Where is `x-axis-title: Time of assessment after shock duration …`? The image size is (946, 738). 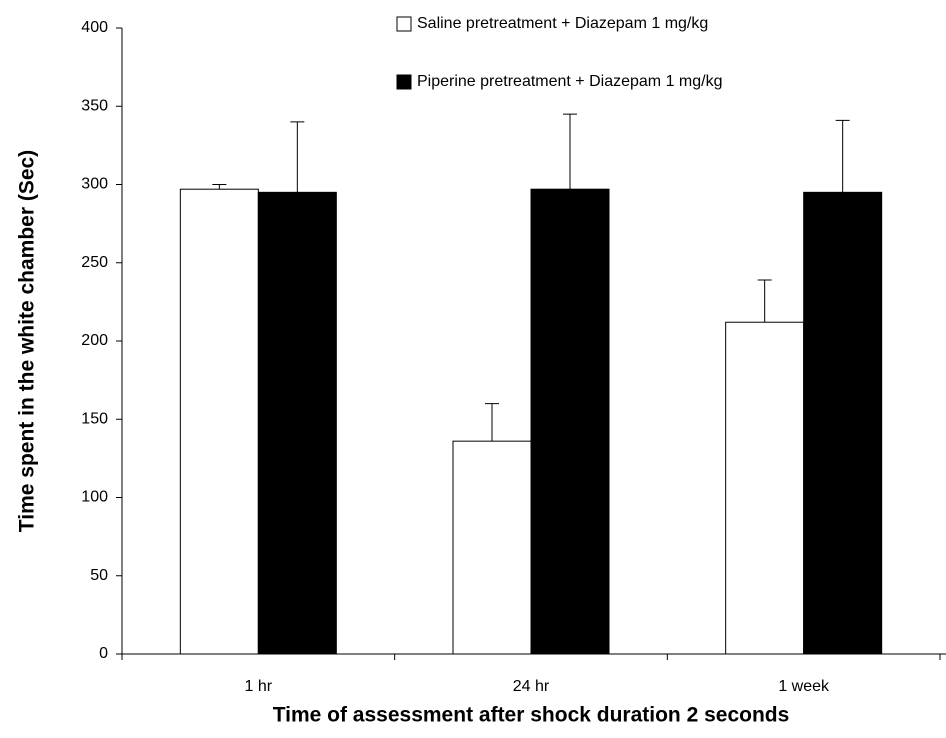
x-axis-title: Time of assessment after shock duration … is located at coordinates (531, 715).